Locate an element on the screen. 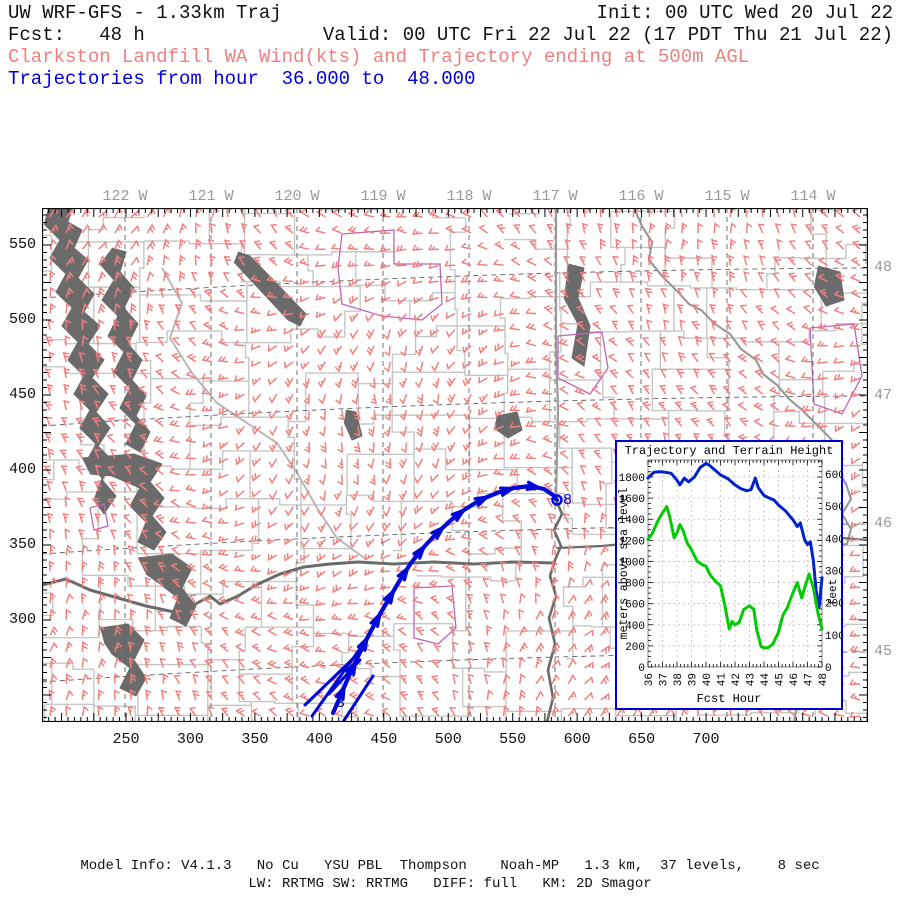  x-grid-label: 300 is located at coordinates (190, 739).